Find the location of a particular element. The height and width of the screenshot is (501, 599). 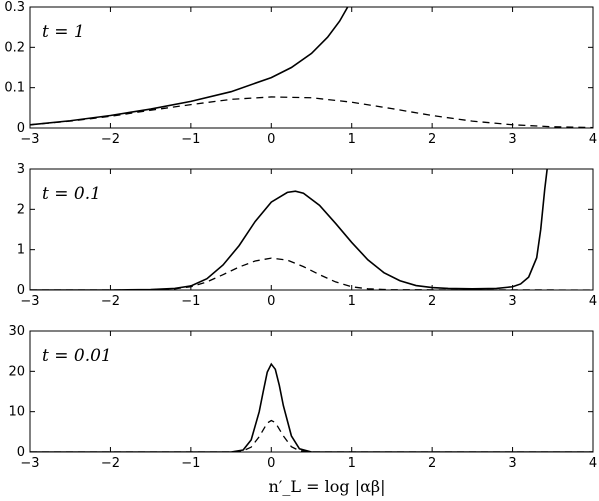

y-tick-label: 10 is located at coordinates (16, 412).